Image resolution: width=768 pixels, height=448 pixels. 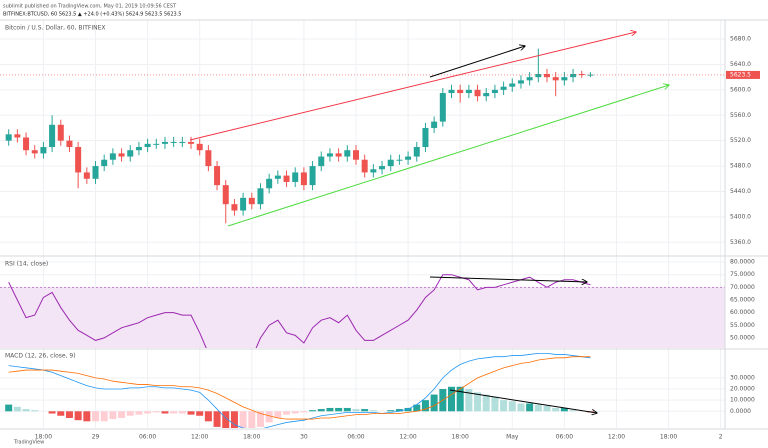 I want to click on x-tick-label: 2, so click(x=721, y=437).